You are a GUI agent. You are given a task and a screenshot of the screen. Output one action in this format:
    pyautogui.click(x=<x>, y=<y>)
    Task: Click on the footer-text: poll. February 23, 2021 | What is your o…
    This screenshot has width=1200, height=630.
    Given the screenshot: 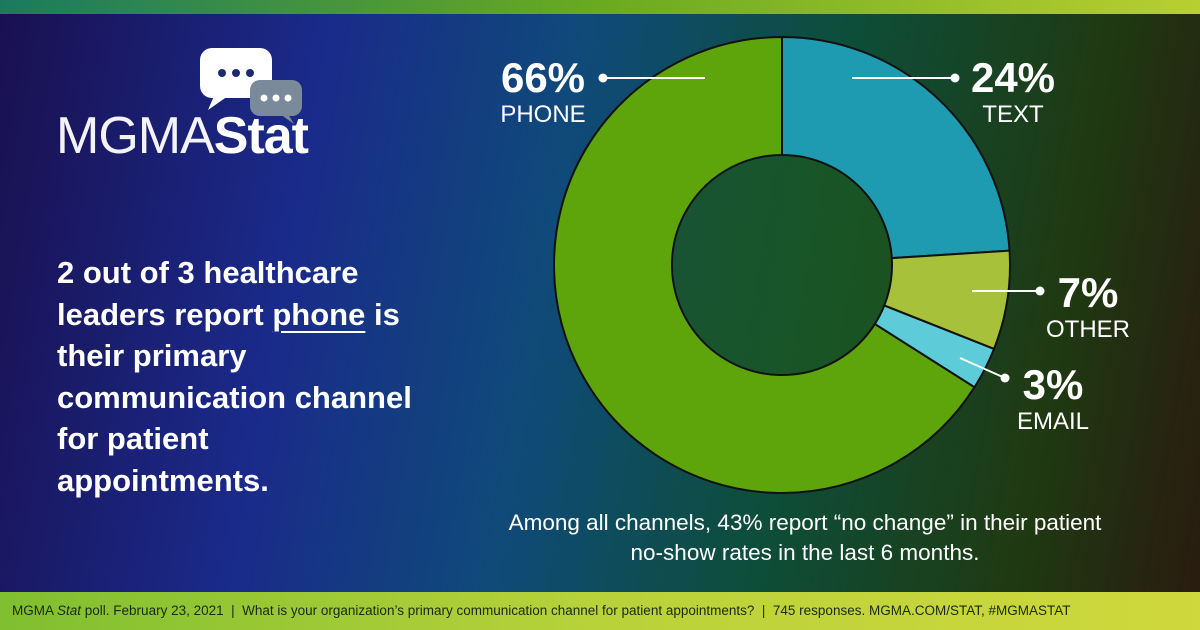 What is the action you would take?
    pyautogui.click(x=576, y=610)
    